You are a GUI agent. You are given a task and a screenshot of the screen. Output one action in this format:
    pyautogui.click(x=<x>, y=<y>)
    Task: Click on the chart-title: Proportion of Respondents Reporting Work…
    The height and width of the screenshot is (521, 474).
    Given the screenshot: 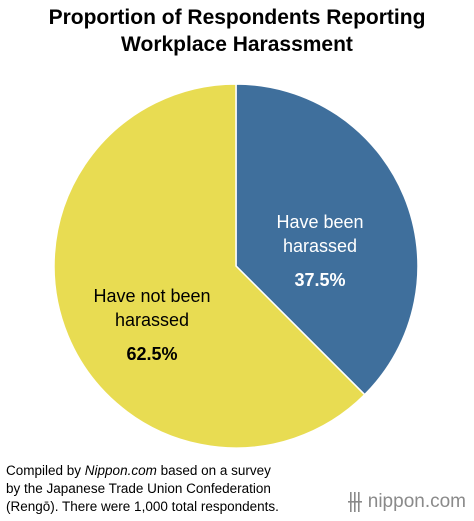 What is the action you would take?
    pyautogui.click(x=237, y=31)
    